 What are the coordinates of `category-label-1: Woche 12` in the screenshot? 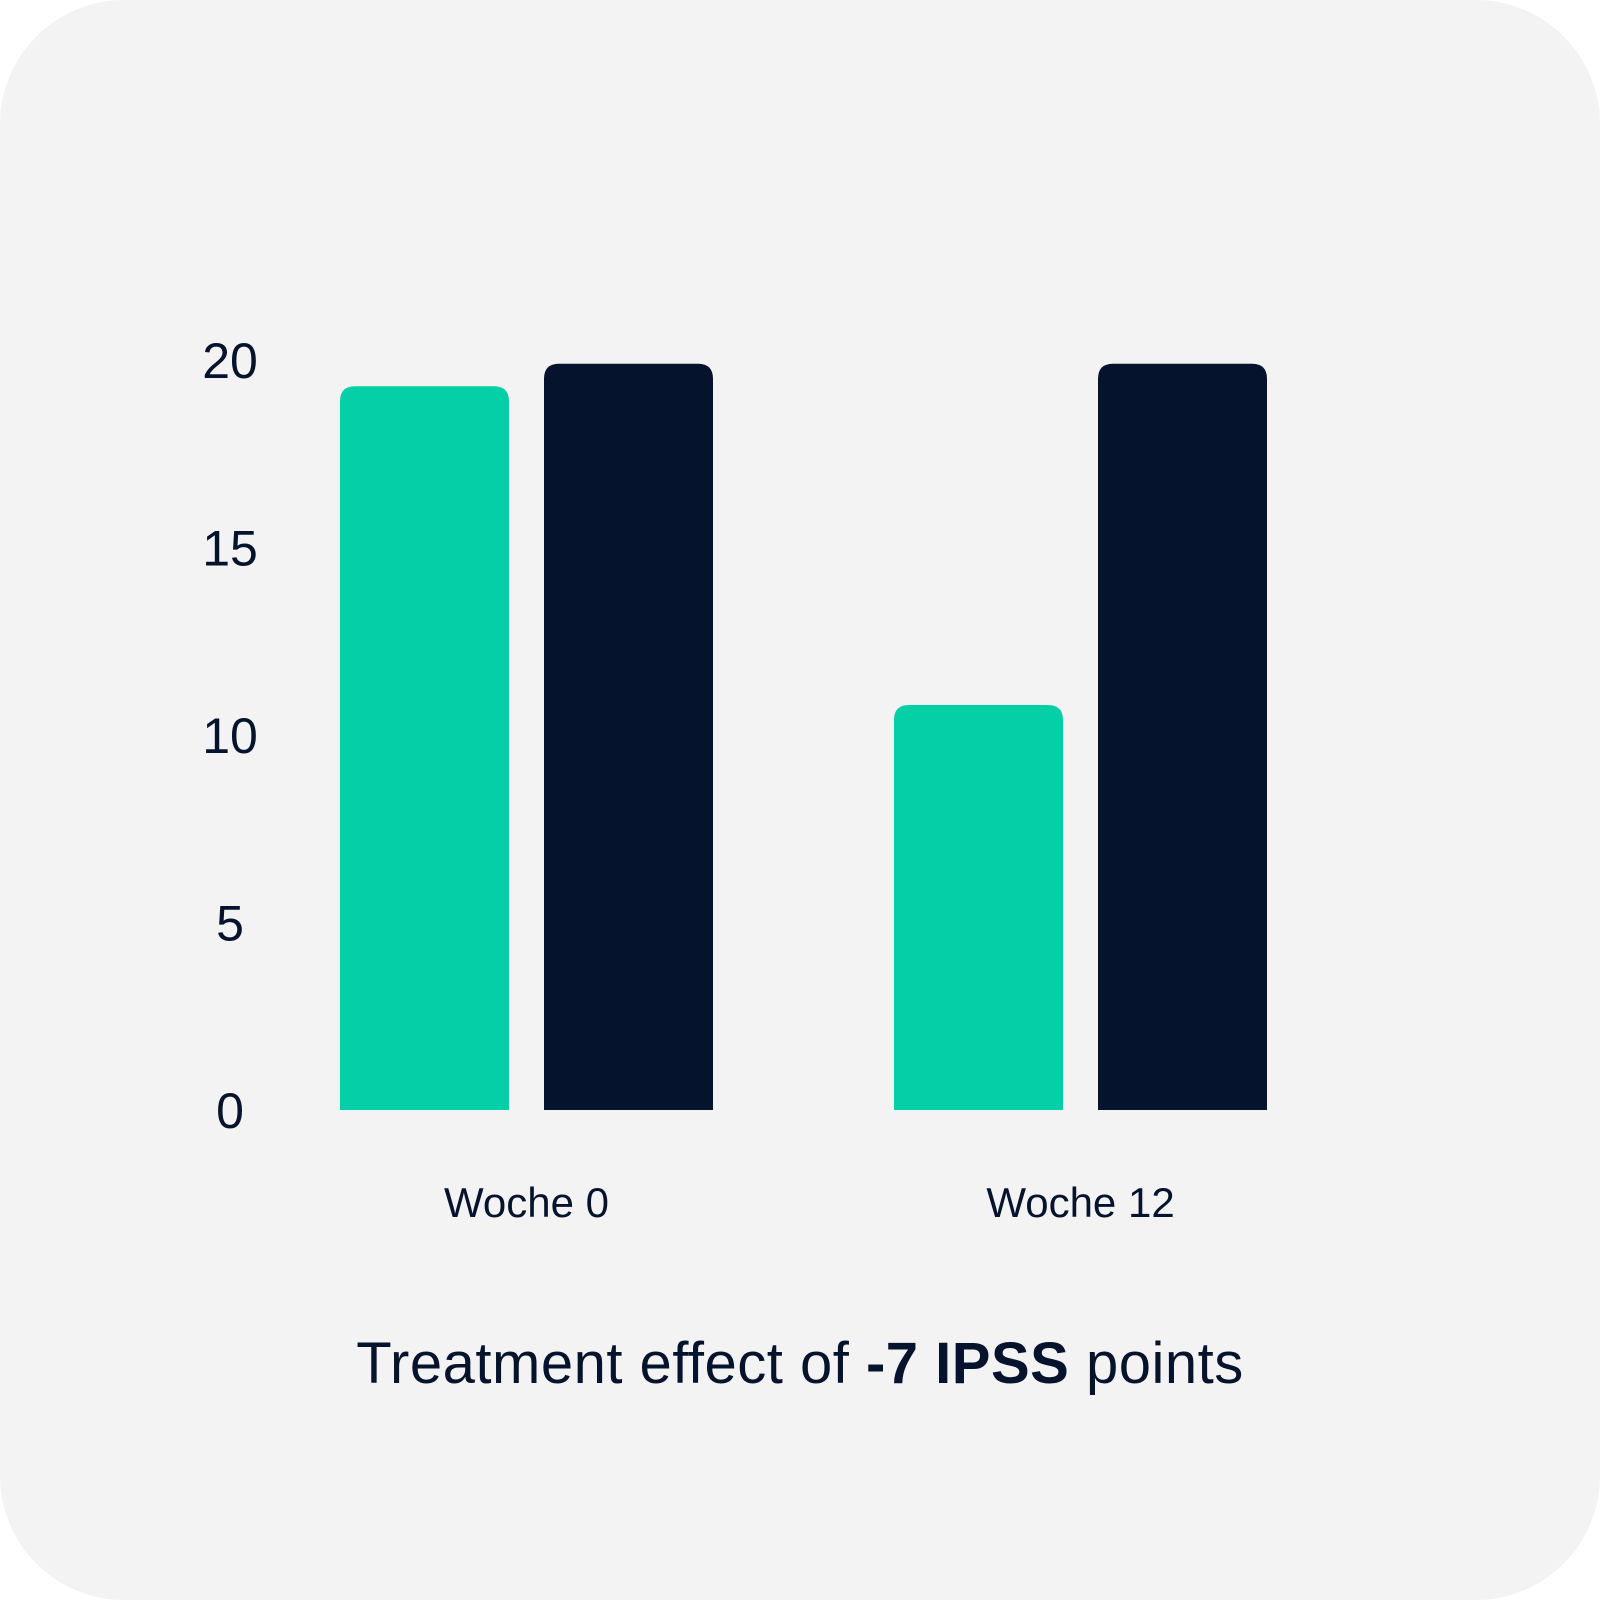 It's located at (1080, 1202).